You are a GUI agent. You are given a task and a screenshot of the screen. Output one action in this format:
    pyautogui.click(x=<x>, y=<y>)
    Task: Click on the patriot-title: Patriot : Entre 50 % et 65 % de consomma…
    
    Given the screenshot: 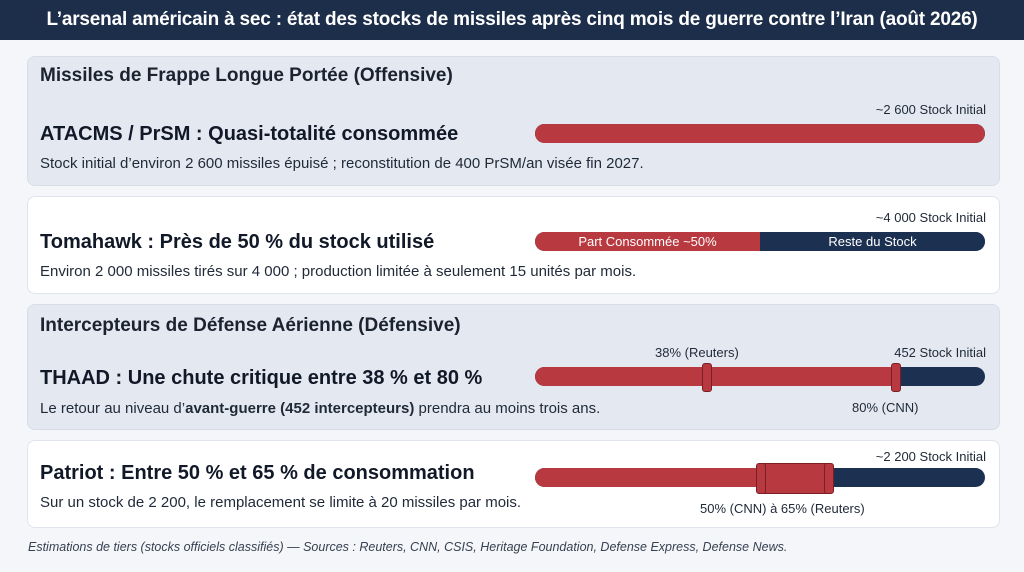 What is the action you would take?
    pyautogui.click(x=257, y=473)
    